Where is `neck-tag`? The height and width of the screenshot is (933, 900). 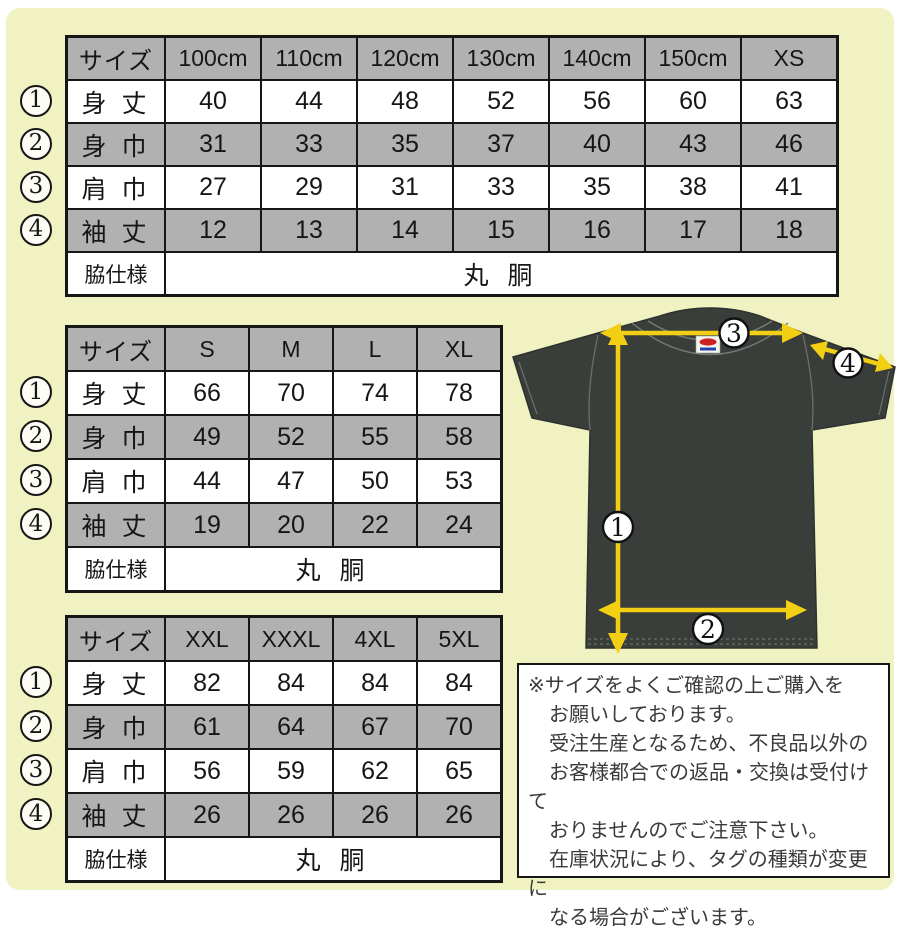
neck-tag is located at coordinates (708, 344).